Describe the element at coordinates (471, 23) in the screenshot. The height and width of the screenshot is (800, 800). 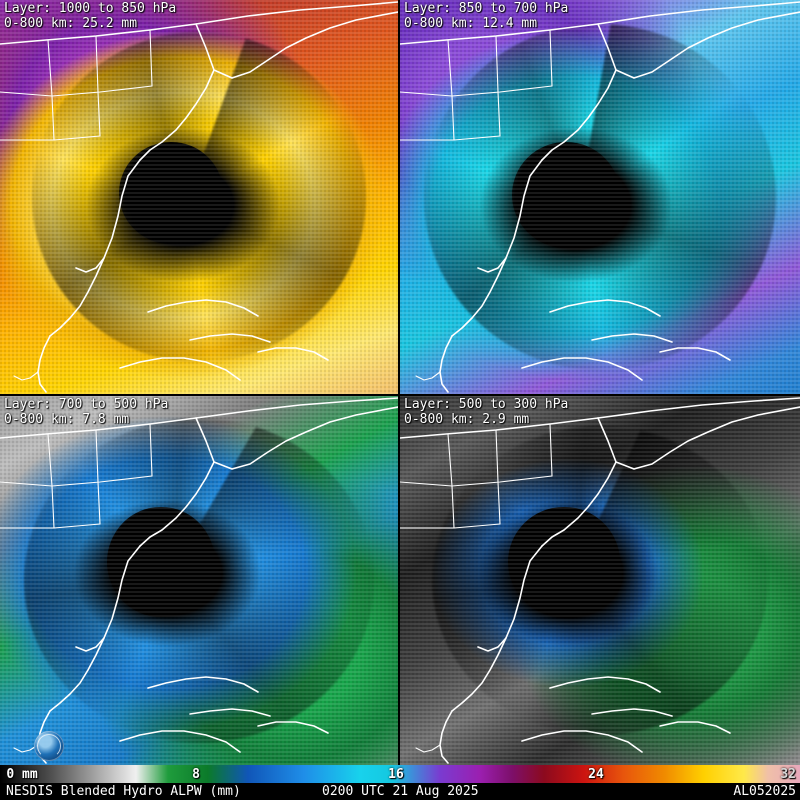
I see `panel-value-label: 0-800 km: 12.4 mm` at that location.